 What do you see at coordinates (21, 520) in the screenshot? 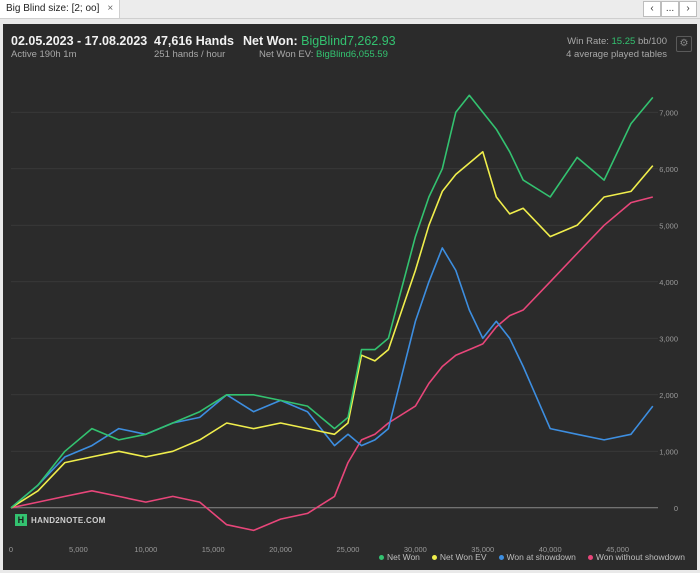
I see `logo-mark: H` at bounding box center [21, 520].